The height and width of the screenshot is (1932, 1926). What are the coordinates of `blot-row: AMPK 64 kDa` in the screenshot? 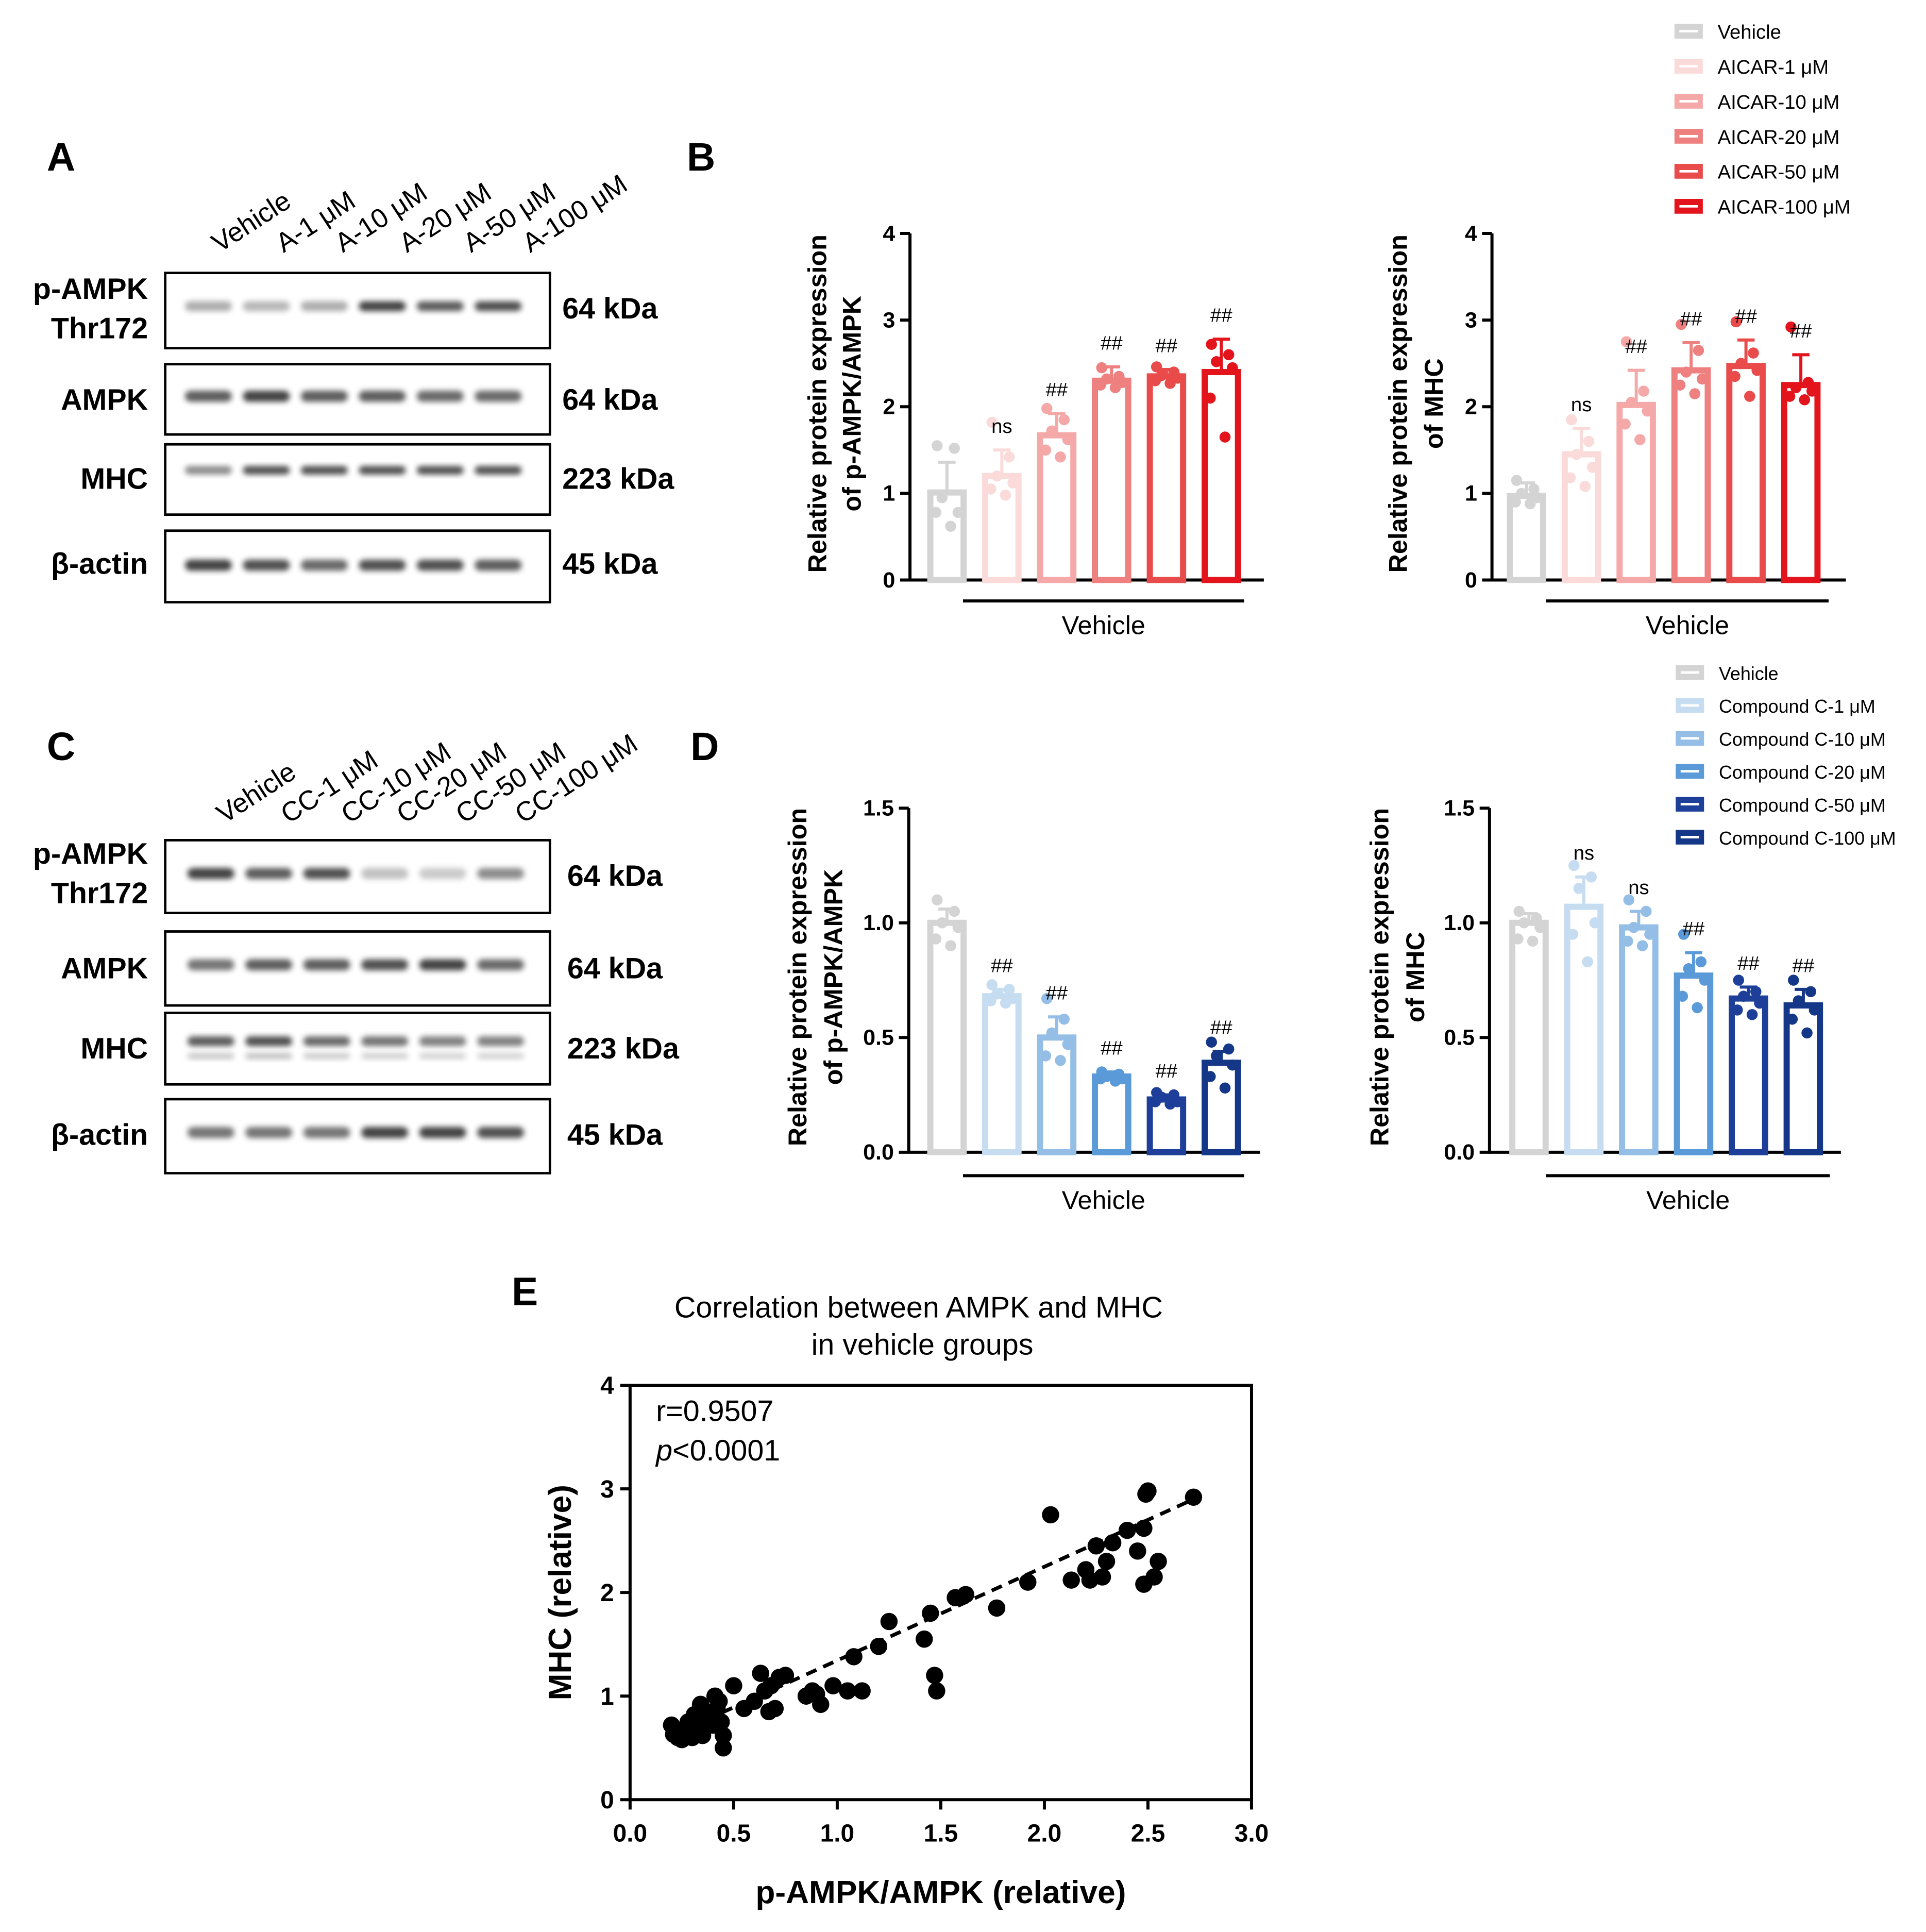 It's located at (362, 968).